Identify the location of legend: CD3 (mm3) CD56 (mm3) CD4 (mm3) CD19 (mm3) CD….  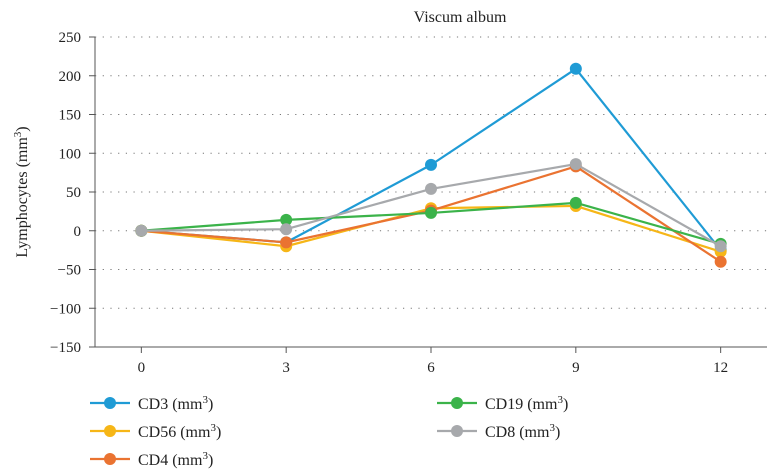
(329, 431).